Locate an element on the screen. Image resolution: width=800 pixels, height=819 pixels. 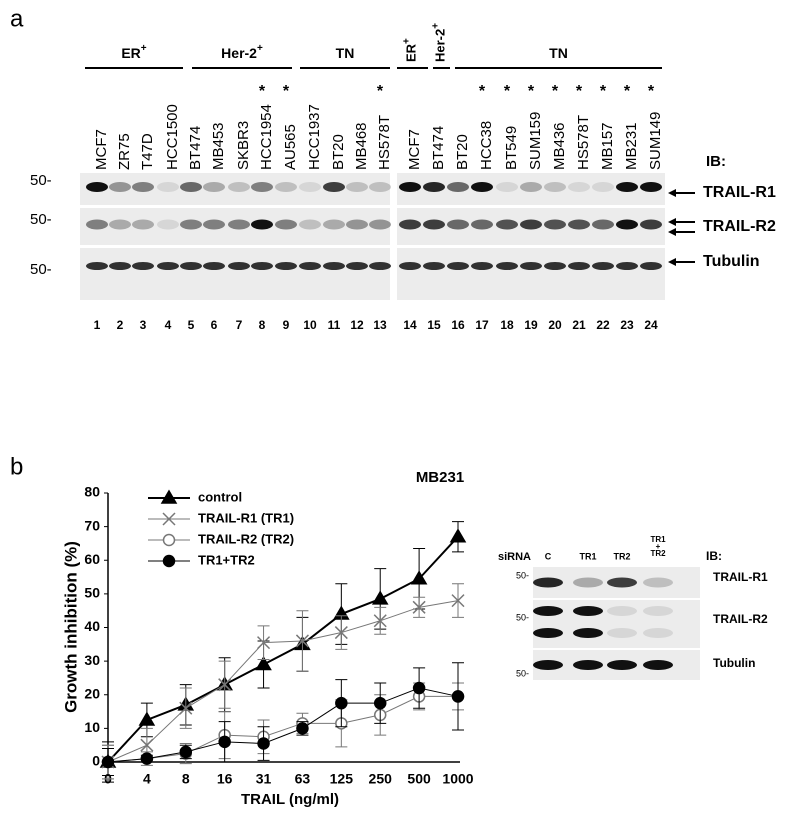
lane-label: C is located at coordinates (548, 556).